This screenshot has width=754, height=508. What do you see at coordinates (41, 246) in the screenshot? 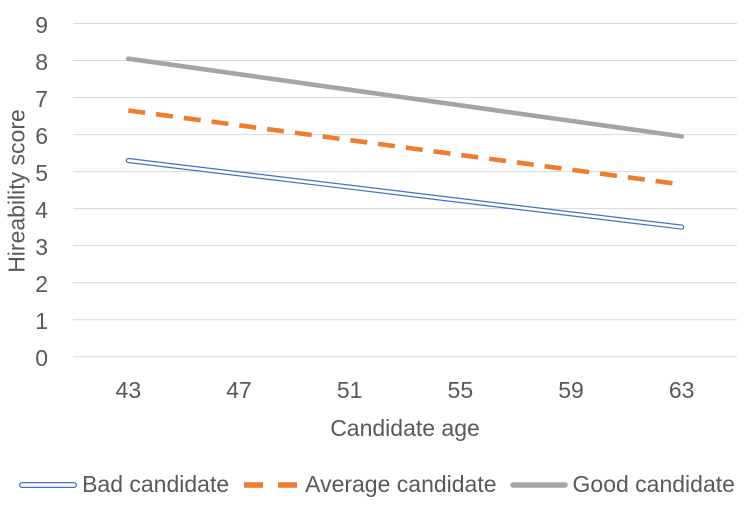
I see `y-tick-label-3: 3` at bounding box center [41, 246].